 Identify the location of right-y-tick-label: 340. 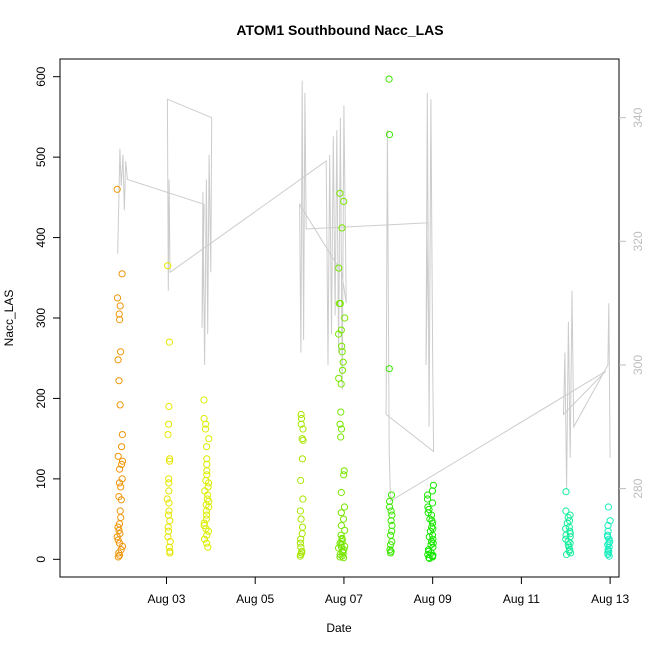
(638, 117).